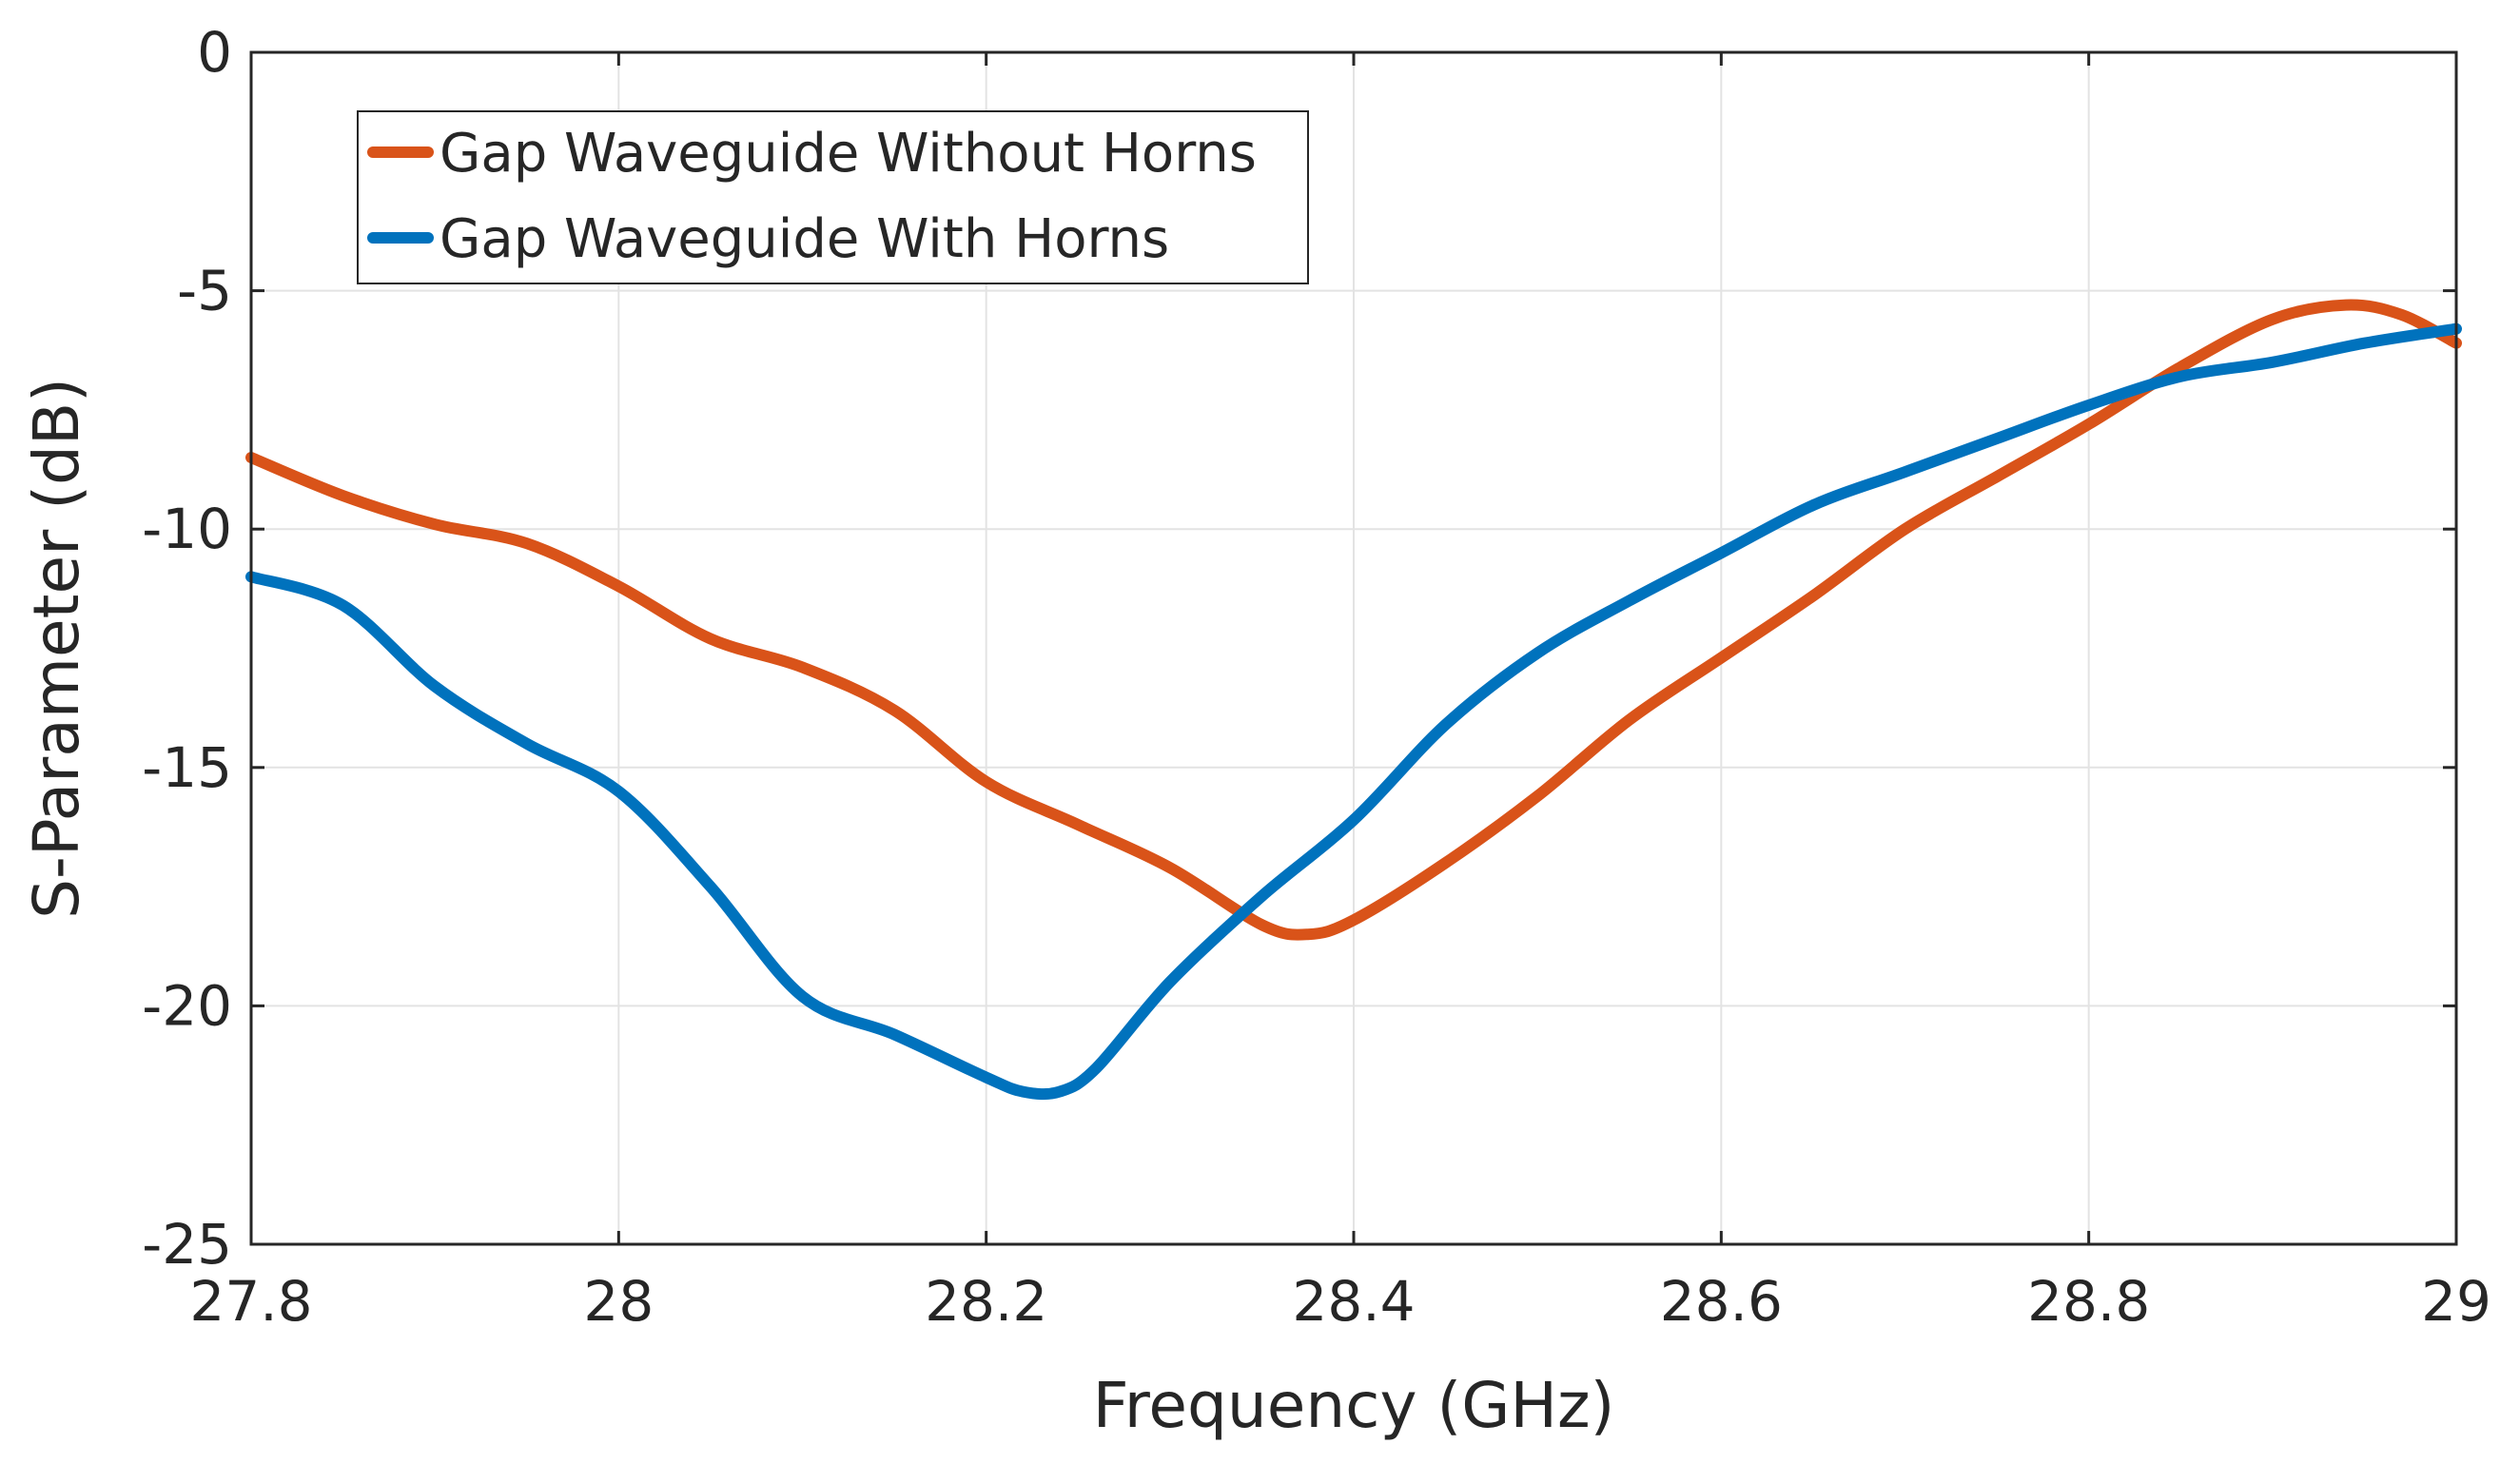  I want to click on y-tick-label-2: -10, so click(187, 529).